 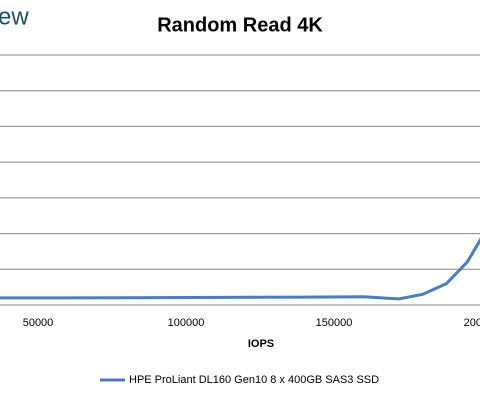 What do you see at coordinates (14, 16) in the screenshot?
I see `logo-text: ew` at bounding box center [14, 16].